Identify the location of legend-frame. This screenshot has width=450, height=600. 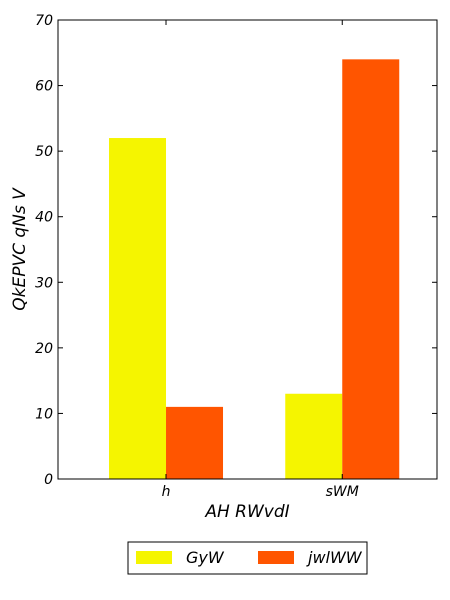
(247, 558).